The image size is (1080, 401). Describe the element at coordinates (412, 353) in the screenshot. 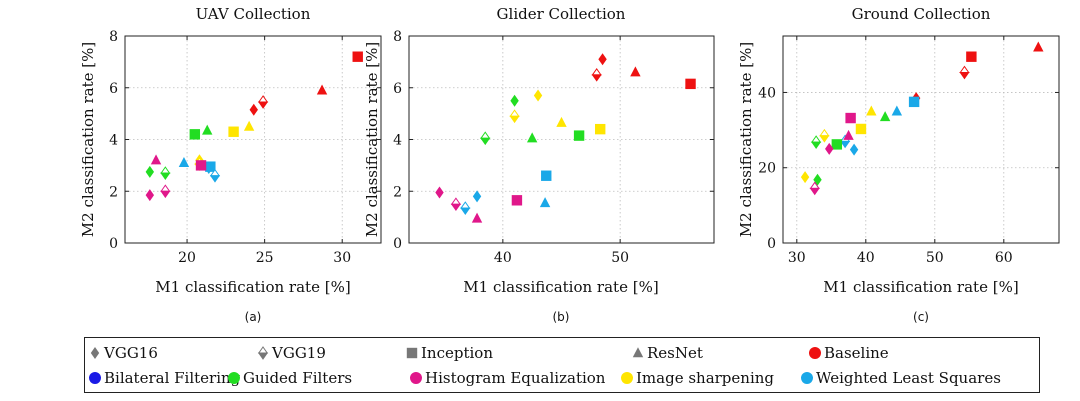

I see `legend-marker-inception` at that location.